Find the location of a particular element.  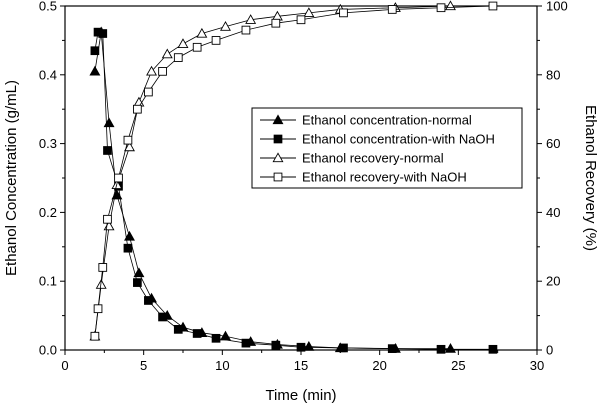

y-right-tick-label: 60 is located at coordinates (553, 143).